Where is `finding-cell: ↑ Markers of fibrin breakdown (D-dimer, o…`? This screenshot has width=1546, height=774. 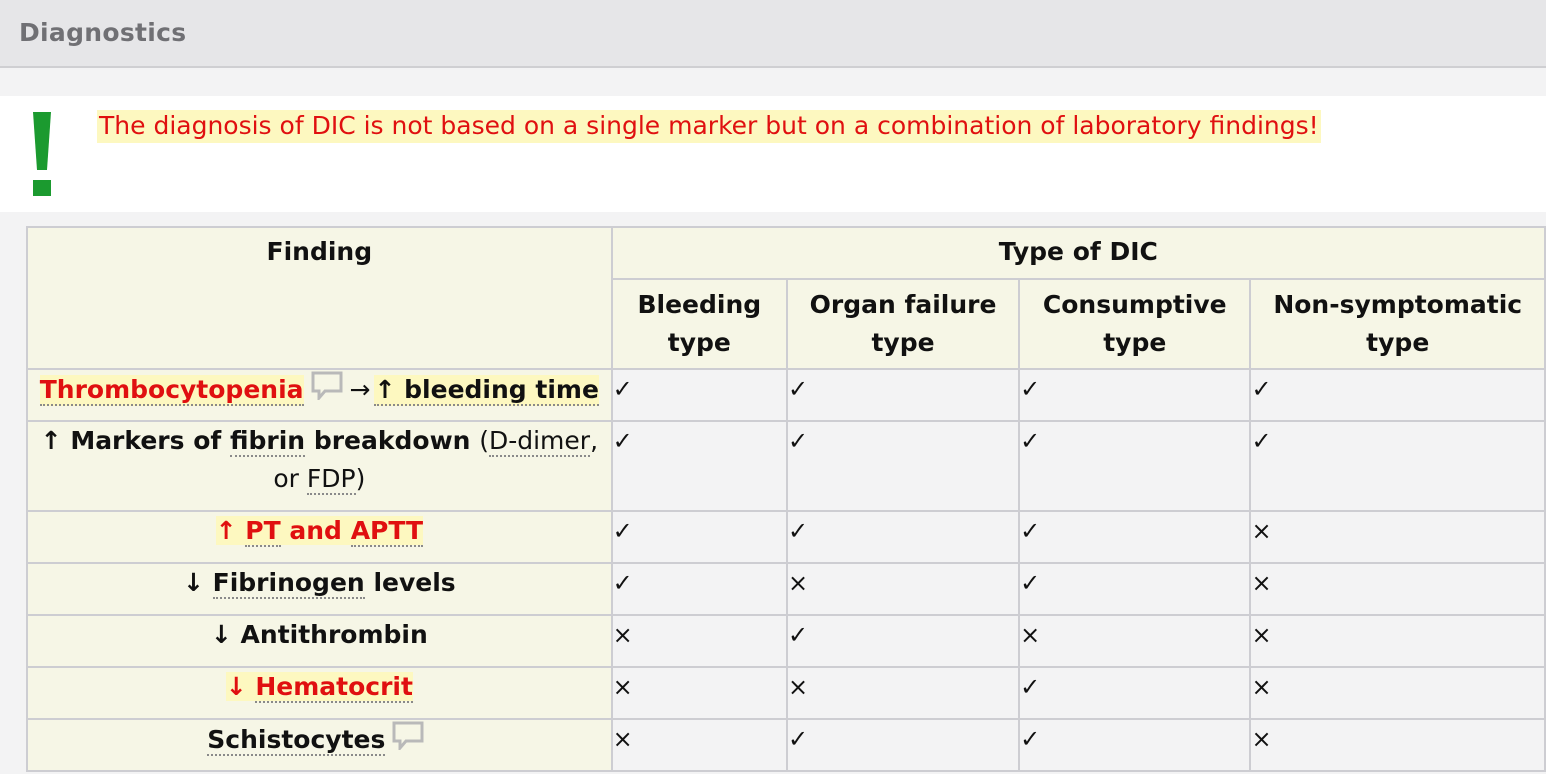 finding-cell: ↑ Markers of fibrin breakdown (D-dimer, o… is located at coordinates (319, 466).